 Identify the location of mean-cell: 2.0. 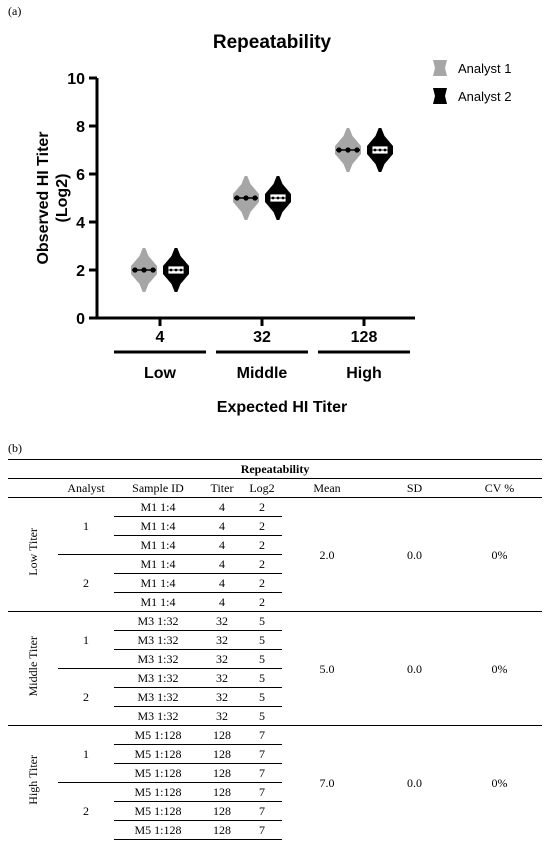
(327, 554).